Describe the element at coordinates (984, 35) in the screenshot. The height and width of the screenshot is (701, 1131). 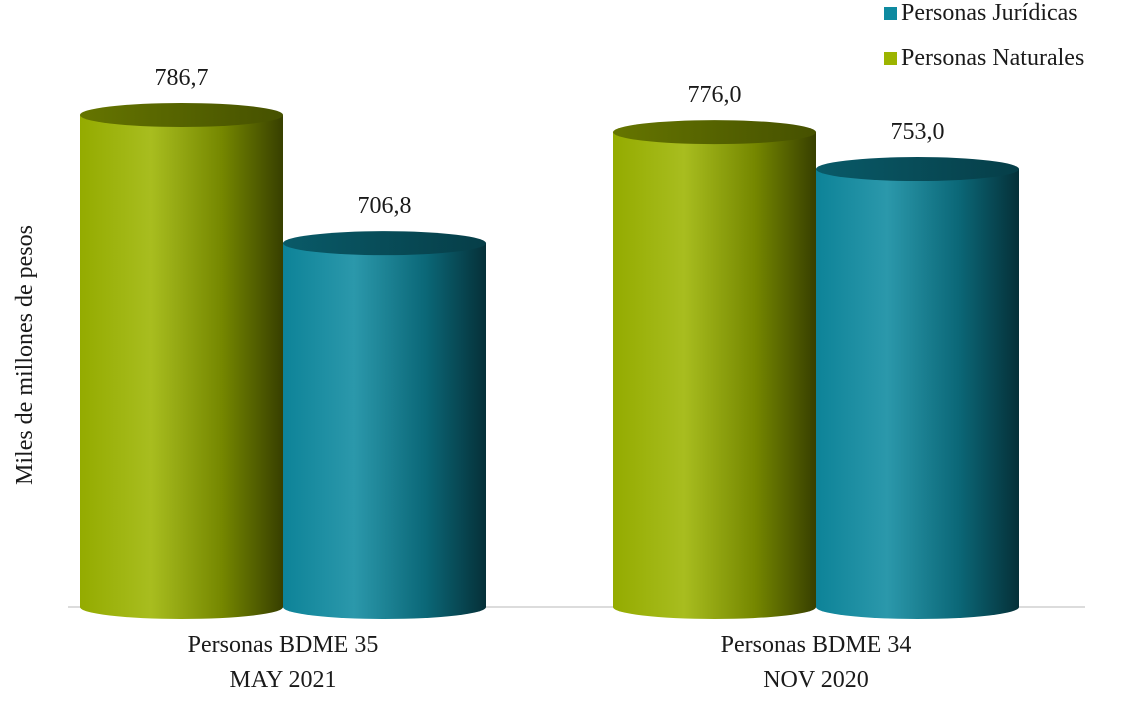
I see `legend: Personas Jurídicas Personas Naturales` at that location.